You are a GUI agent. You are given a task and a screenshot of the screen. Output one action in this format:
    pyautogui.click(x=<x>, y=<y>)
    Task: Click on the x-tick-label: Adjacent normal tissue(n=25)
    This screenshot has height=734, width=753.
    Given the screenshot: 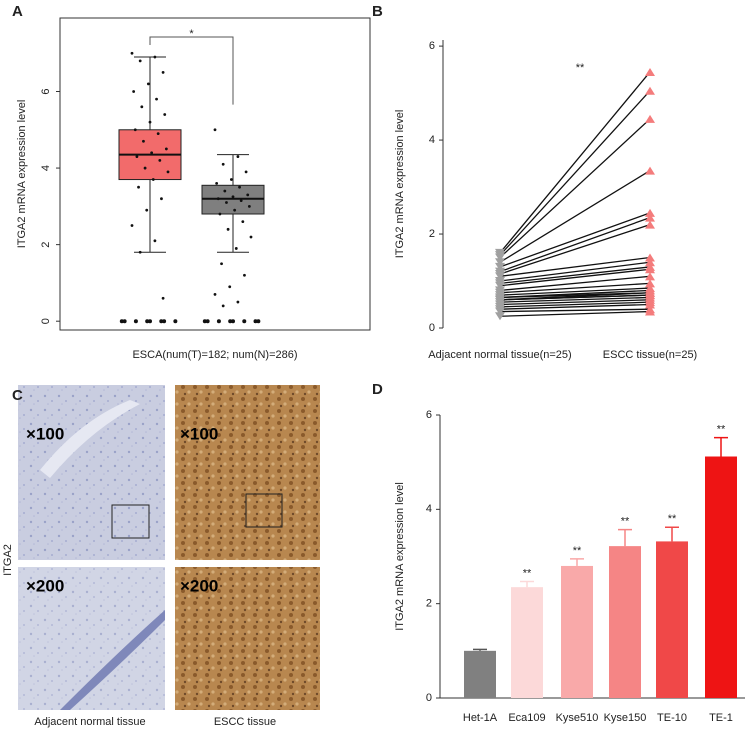 What is the action you would take?
    pyautogui.click(x=499, y=355)
    